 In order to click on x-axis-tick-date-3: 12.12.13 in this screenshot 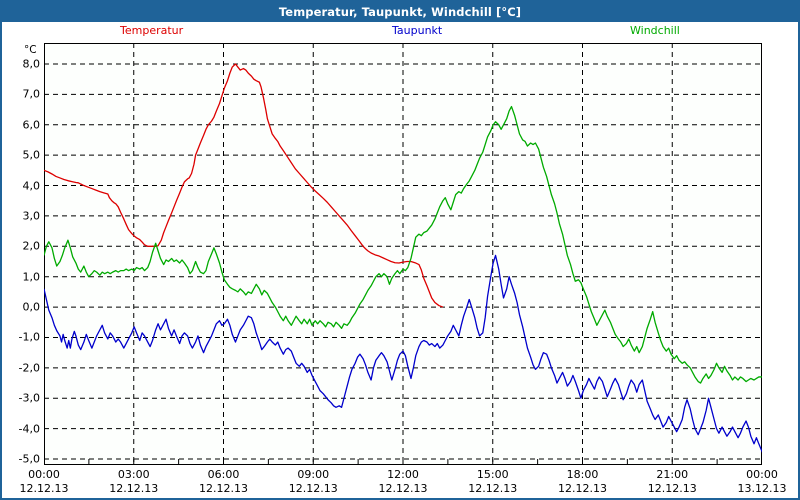, I will do `click(313, 488)`.